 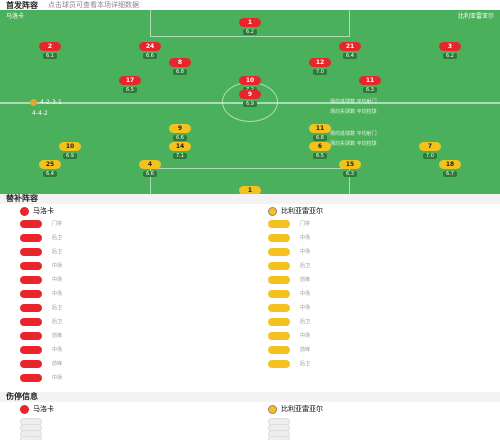 What do you see at coordinates (150, 50) in the screenshot?
I see `home-player: 24 6.6` at bounding box center [150, 50].